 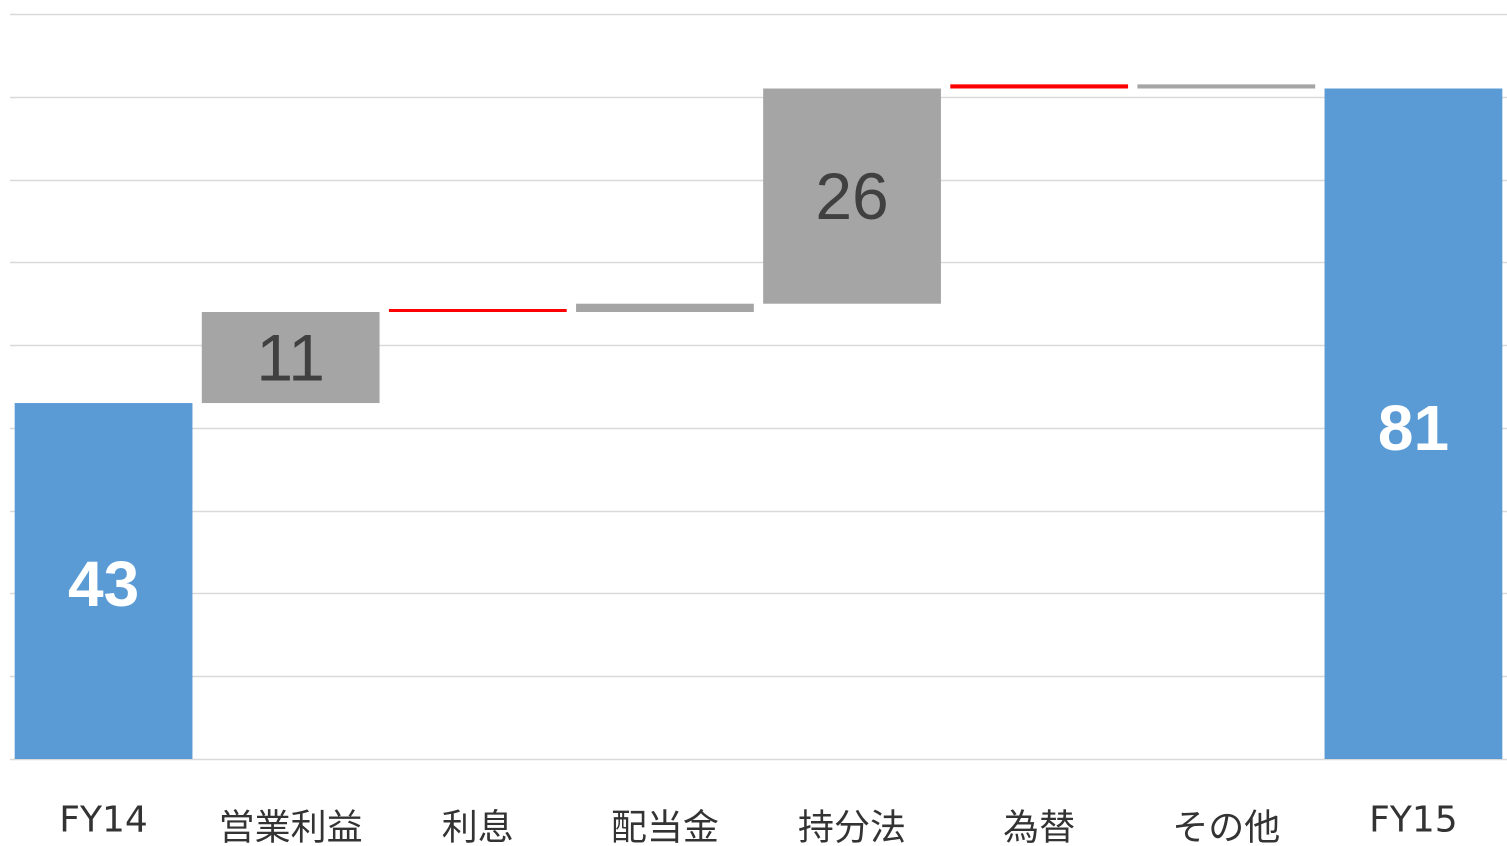 What do you see at coordinates (478, 827) in the screenshot?
I see `category-label: 利息` at bounding box center [478, 827].